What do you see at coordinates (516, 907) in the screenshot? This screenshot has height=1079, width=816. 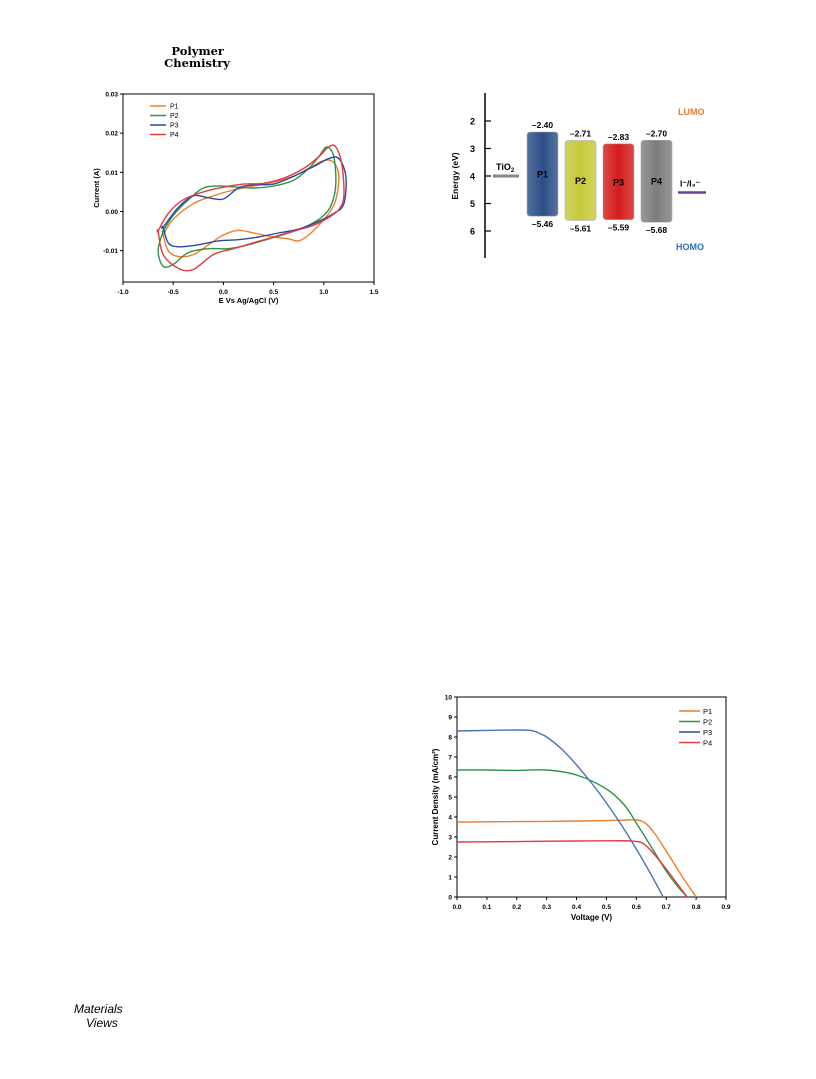 I see `x-tick-label: 0.2` at bounding box center [516, 907].